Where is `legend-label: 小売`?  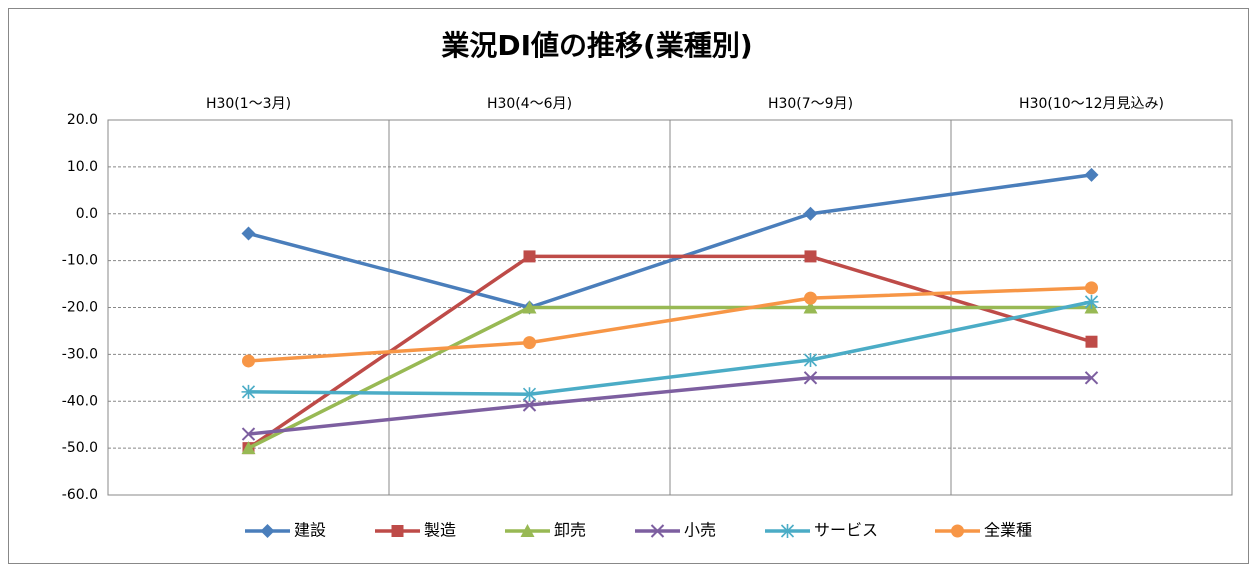 legend-label: 小売 is located at coordinates (700, 530).